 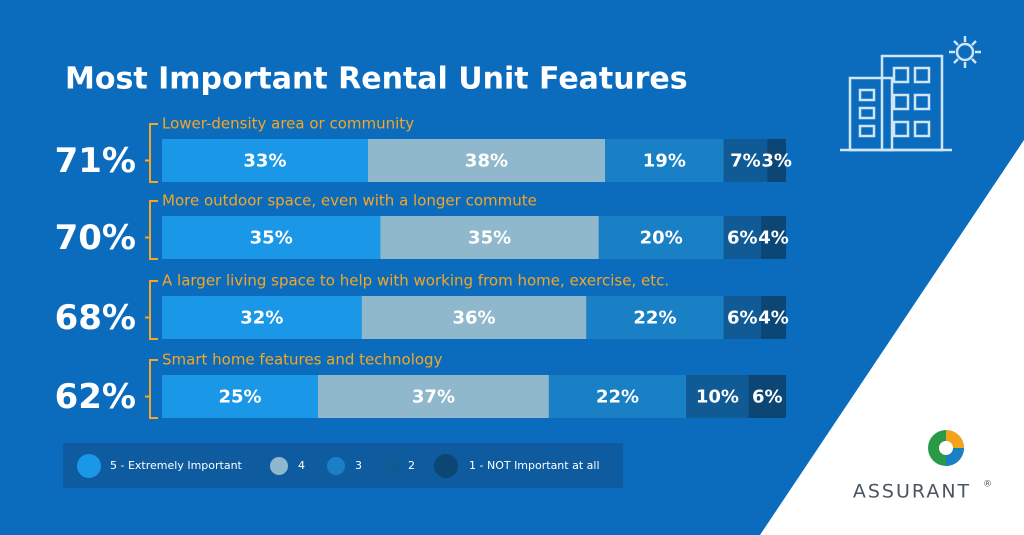 I want to click on legend-label: 1 - NOT Important at all, so click(x=534, y=465).